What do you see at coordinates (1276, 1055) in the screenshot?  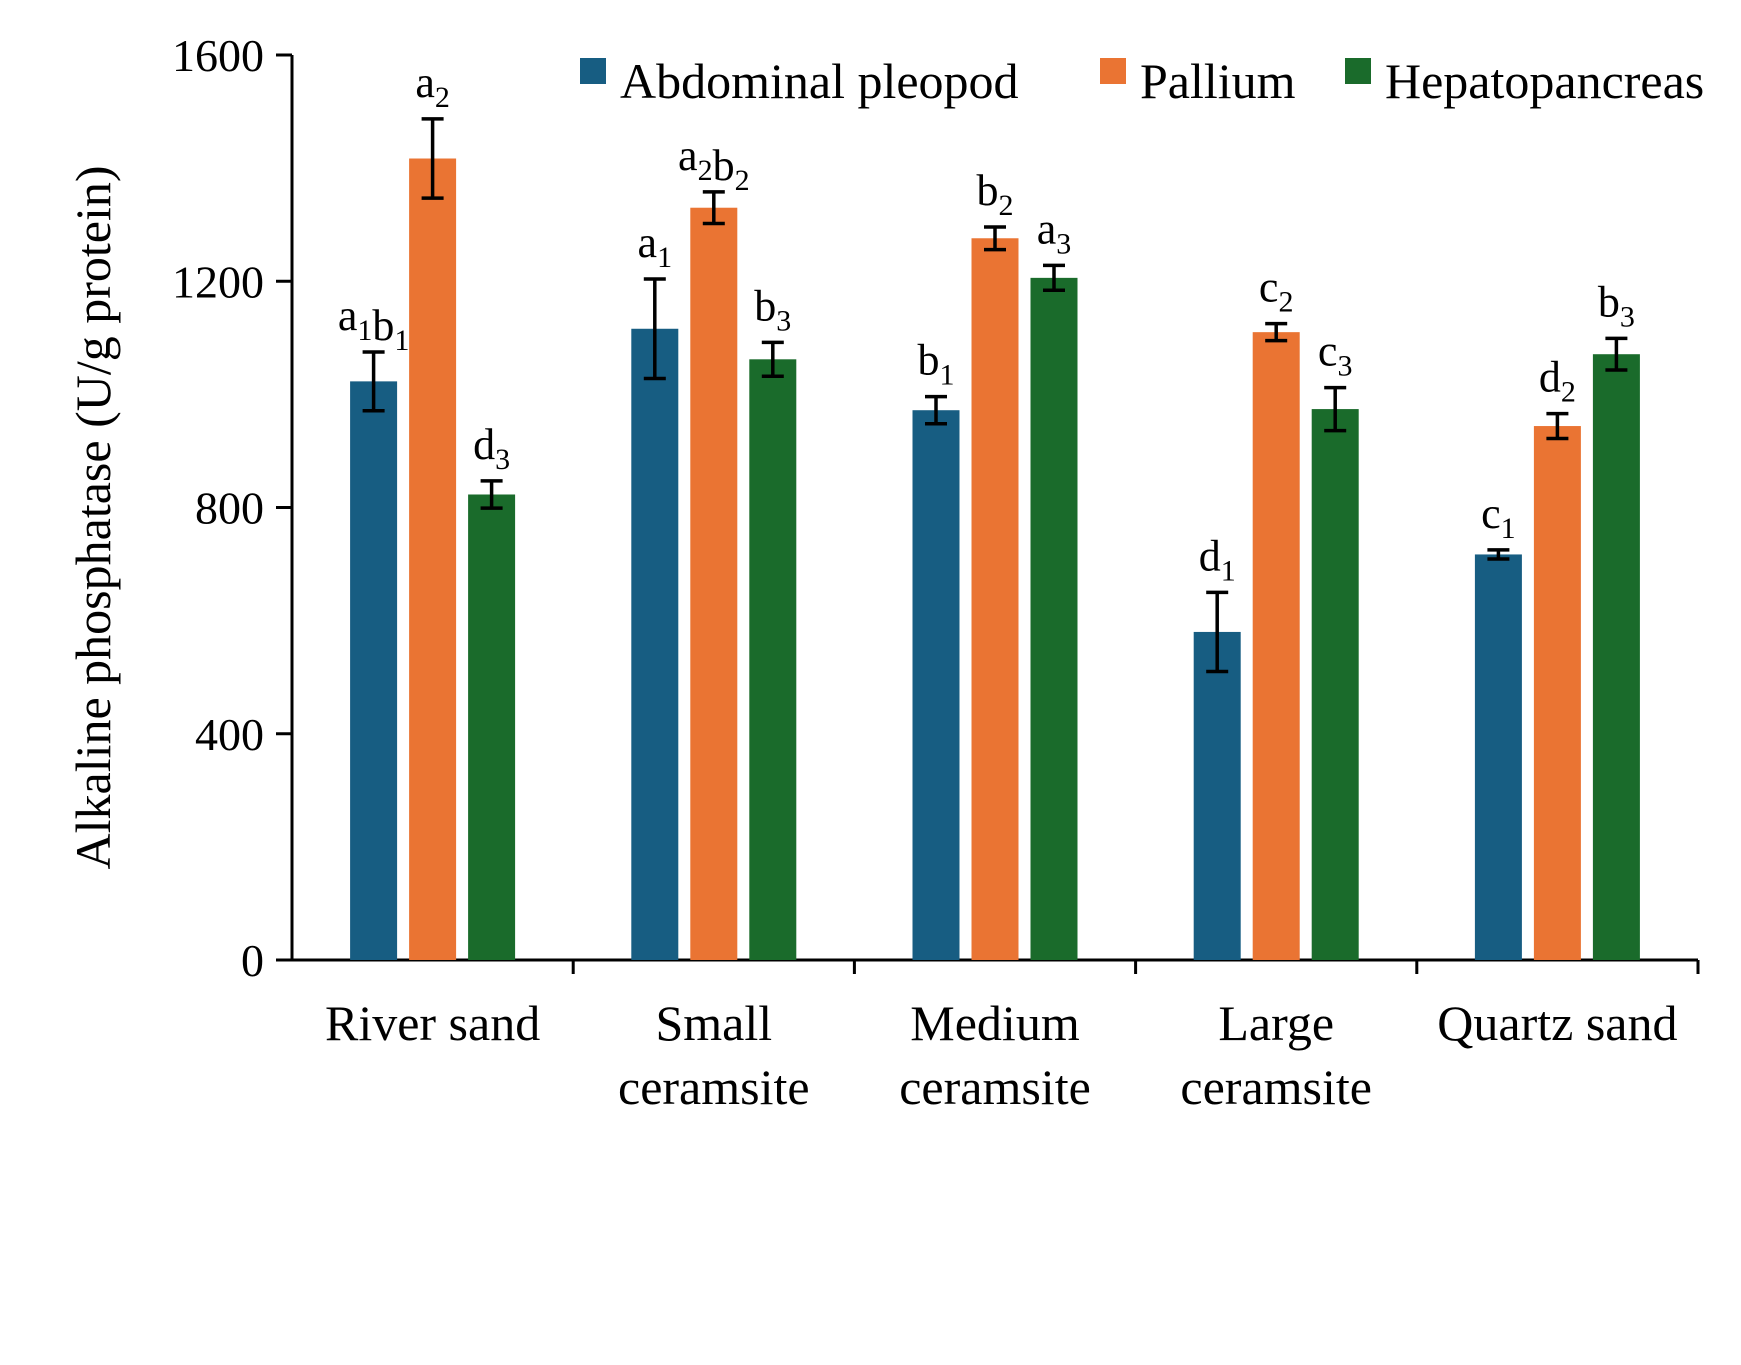 I see `x-tick-label: Large ceramsite` at bounding box center [1276, 1055].